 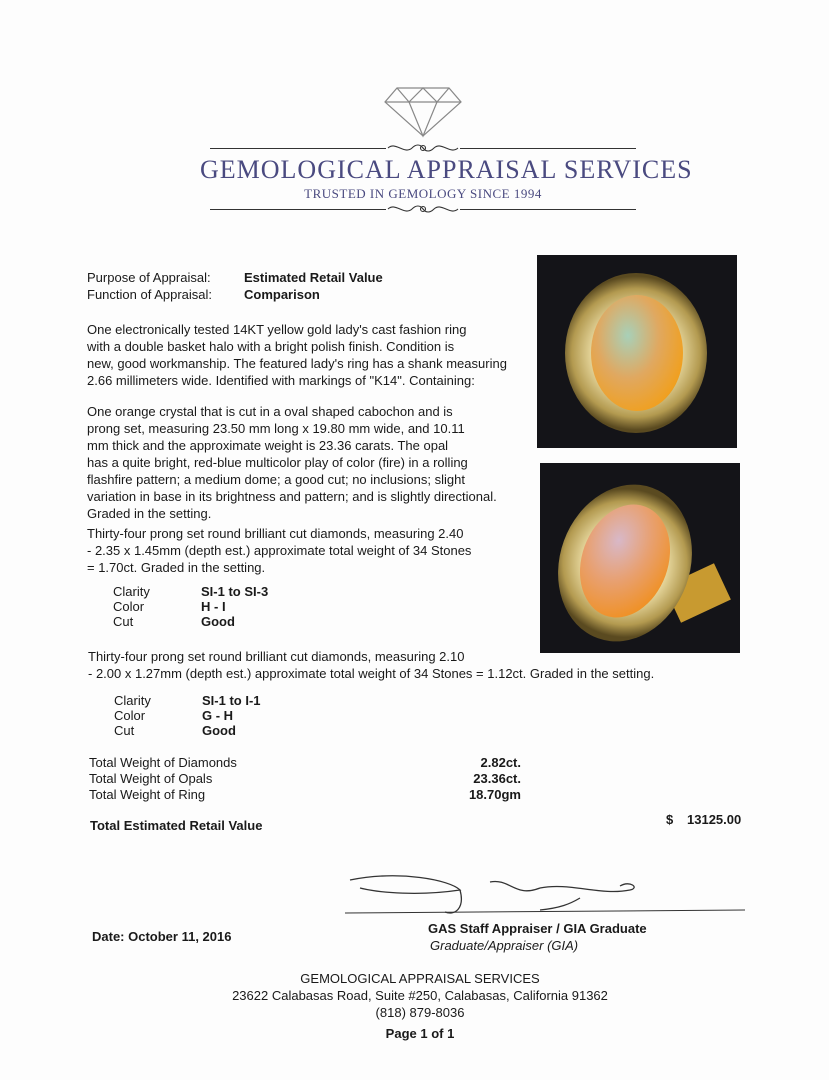 What do you see at coordinates (420, 978) in the screenshot?
I see `footer-company: GEMOLOGICAL APPRAISAL SERVICES` at bounding box center [420, 978].